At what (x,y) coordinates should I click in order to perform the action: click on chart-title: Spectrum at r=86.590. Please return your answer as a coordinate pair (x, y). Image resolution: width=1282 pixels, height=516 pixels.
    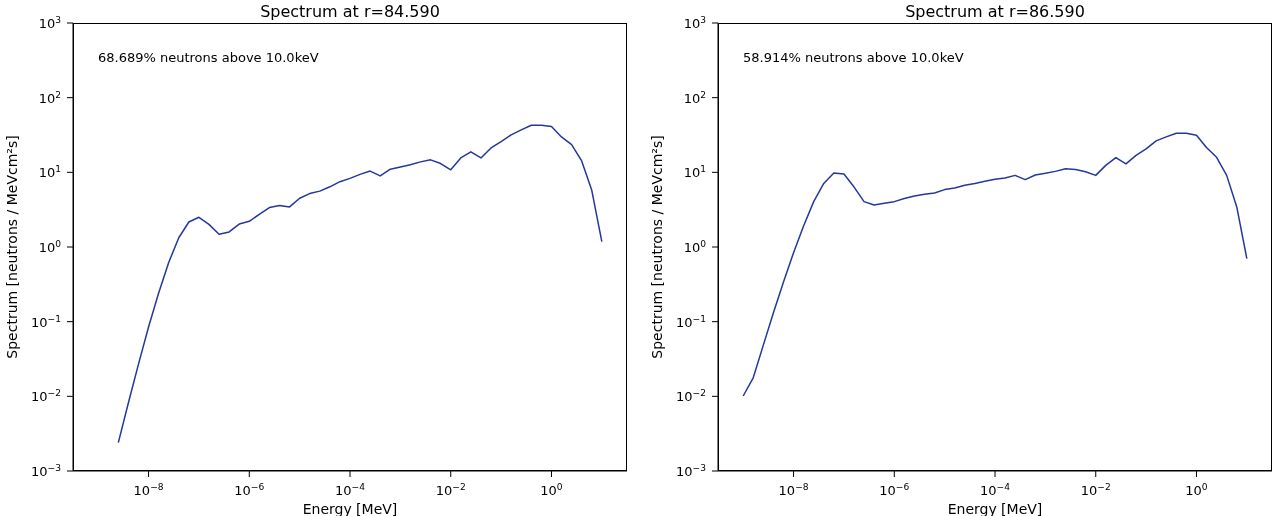
    Looking at the image, I should click on (995, 11).